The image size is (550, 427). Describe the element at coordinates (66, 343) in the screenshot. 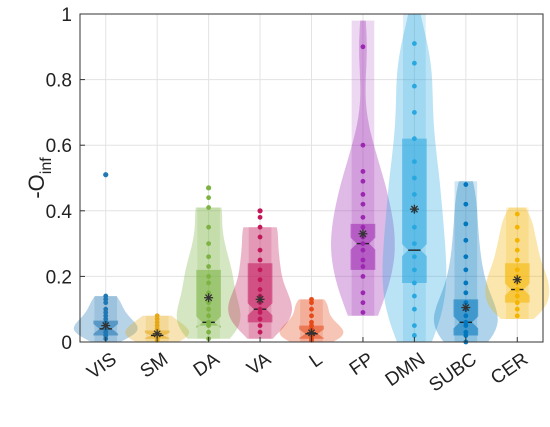

I see `y-tick-label: 0` at that location.